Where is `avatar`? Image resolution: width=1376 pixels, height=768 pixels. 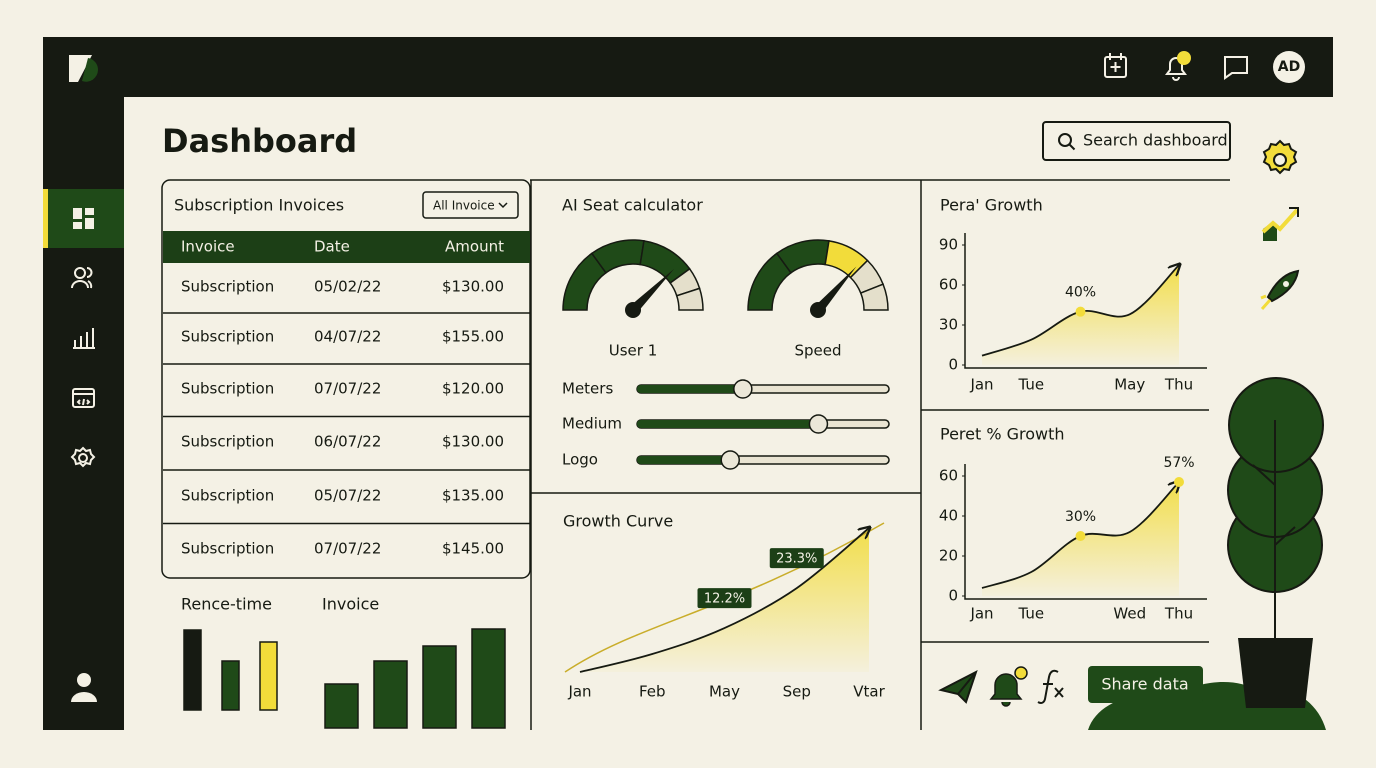
avatar is located at coordinates (1289, 67).